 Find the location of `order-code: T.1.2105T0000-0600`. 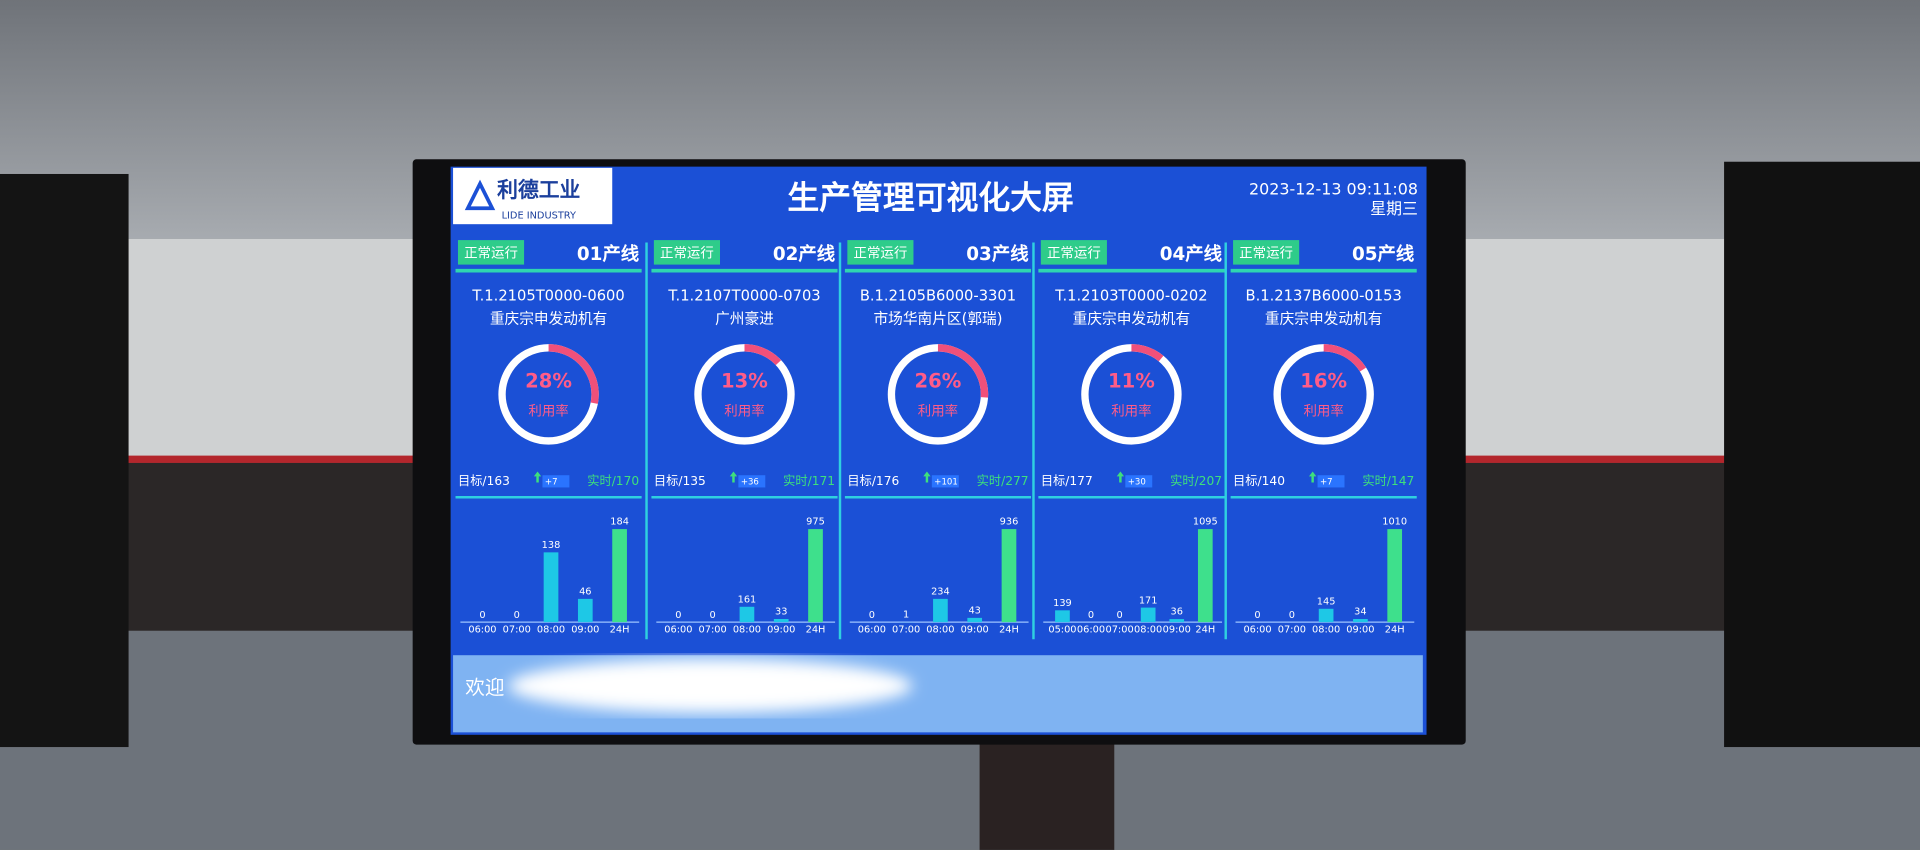

order-code: T.1.2105T0000-0600 is located at coordinates (547, 295).